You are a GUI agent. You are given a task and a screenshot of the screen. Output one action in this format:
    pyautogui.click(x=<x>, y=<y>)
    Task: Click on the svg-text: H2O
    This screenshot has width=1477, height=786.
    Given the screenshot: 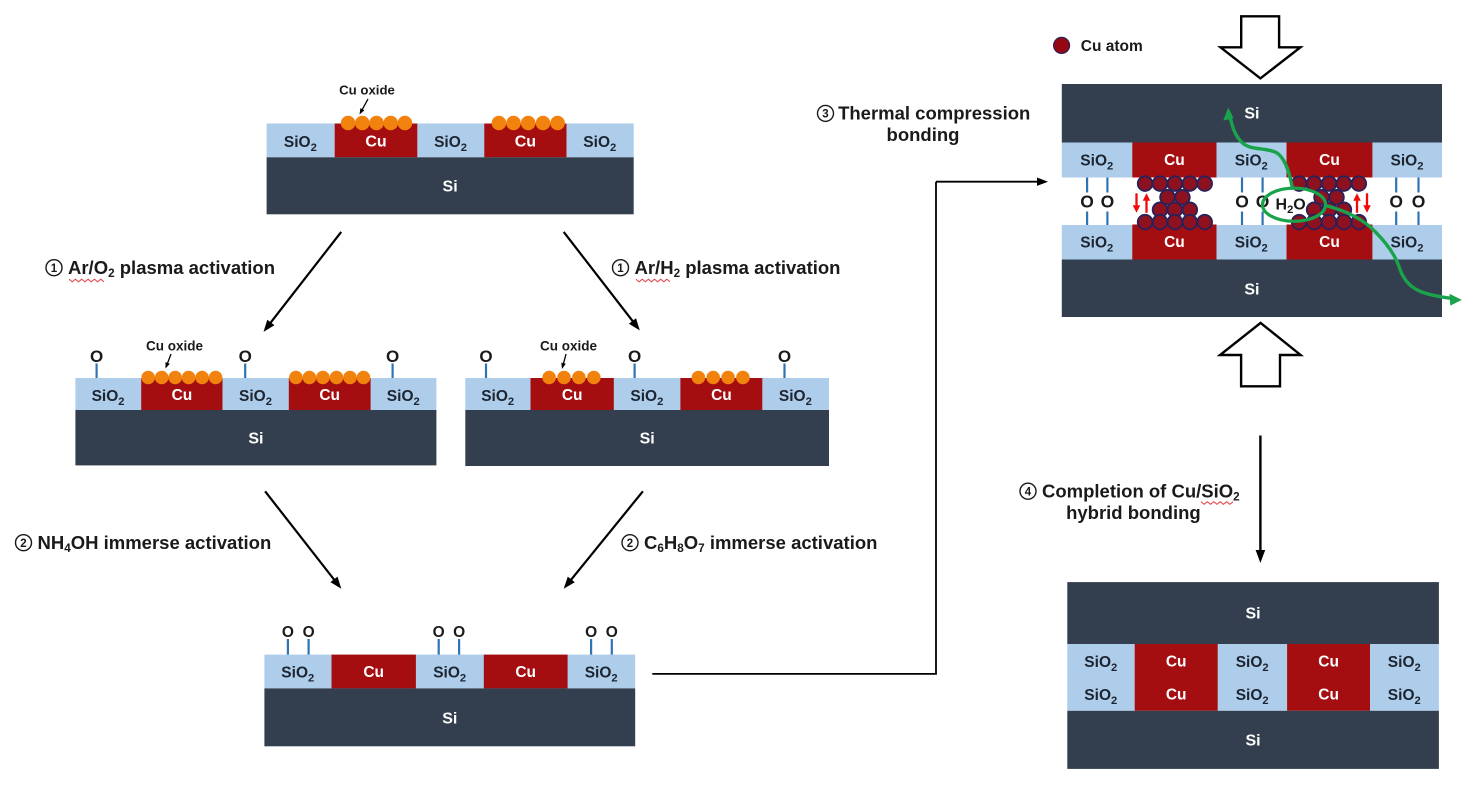 What is the action you would take?
    pyautogui.click(x=1291, y=207)
    